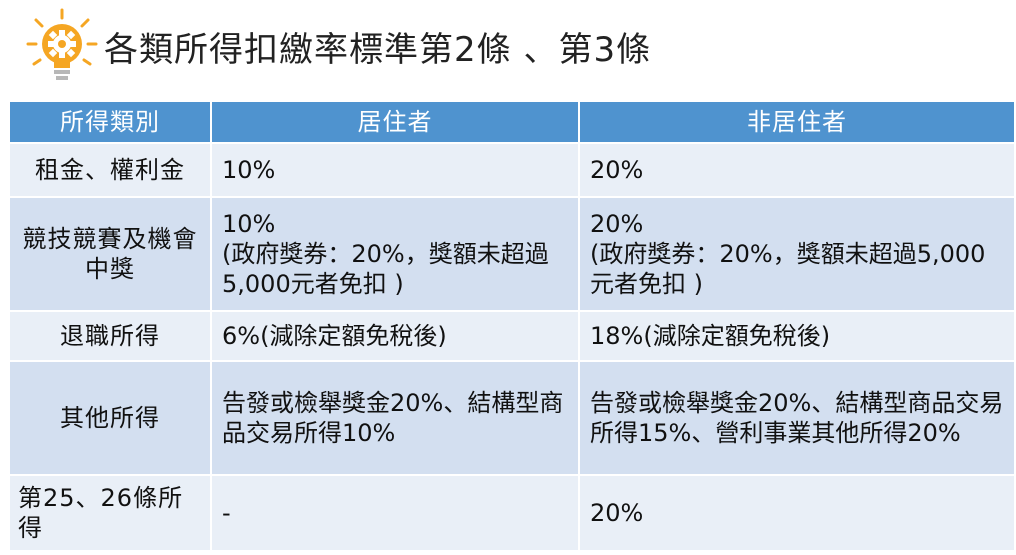 This screenshot has height=555, width=1016. I want to click on row-nonresident-rate: 告發或檢舉獎金20%、結構型商品交易所得15%、營利事業其他所得20%, so click(797, 418).